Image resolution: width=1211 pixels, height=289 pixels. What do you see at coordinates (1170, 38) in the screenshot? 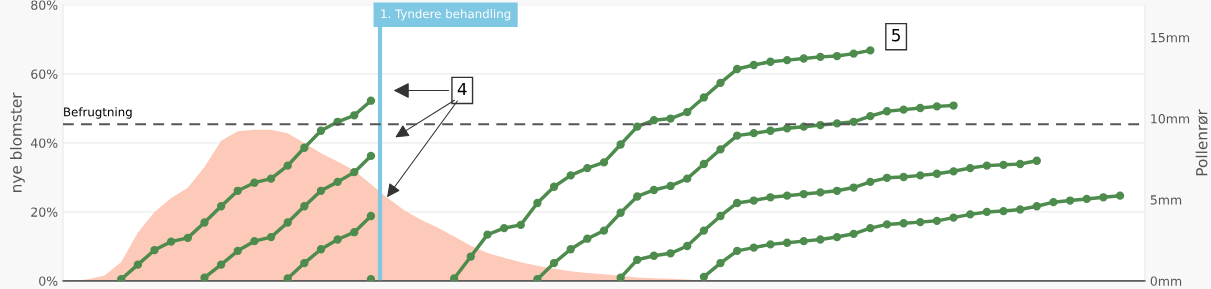
I see `y2-tick-label: 15mm` at bounding box center [1170, 38].